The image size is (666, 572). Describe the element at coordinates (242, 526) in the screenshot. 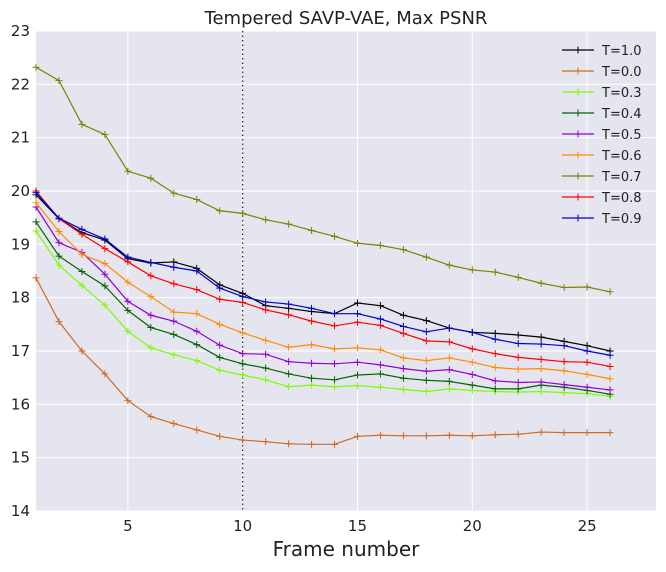

I see `x-tick-label: 10` at that location.